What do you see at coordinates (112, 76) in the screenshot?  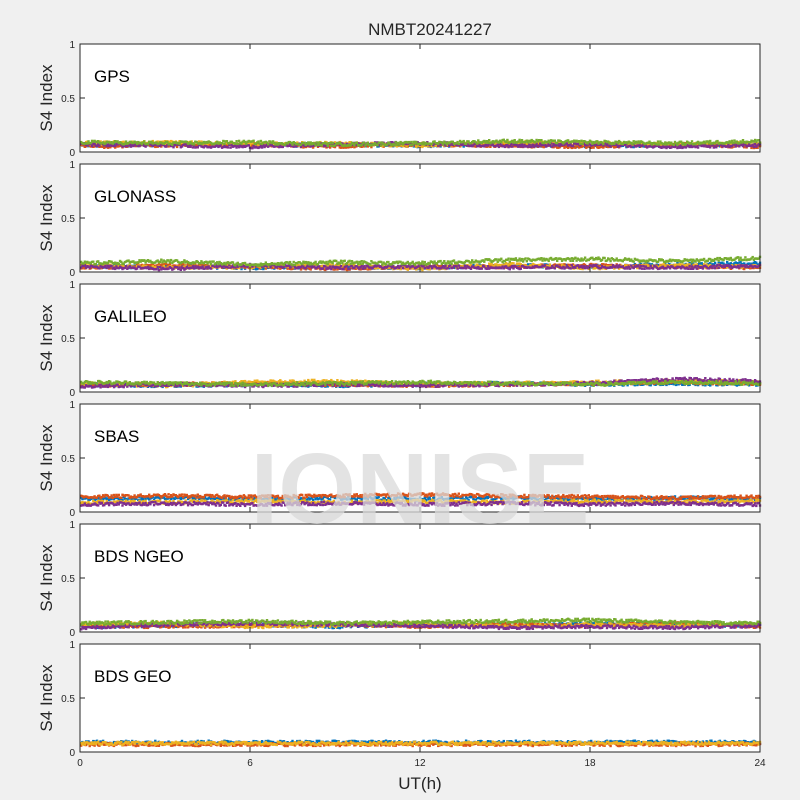 I see `panel-label: GPS` at bounding box center [112, 76].